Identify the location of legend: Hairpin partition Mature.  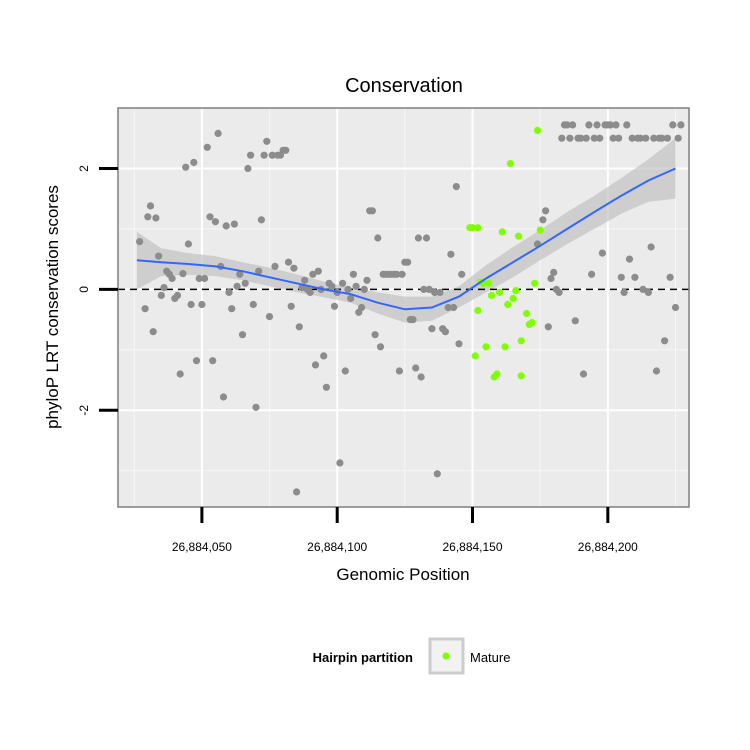
(411, 656).